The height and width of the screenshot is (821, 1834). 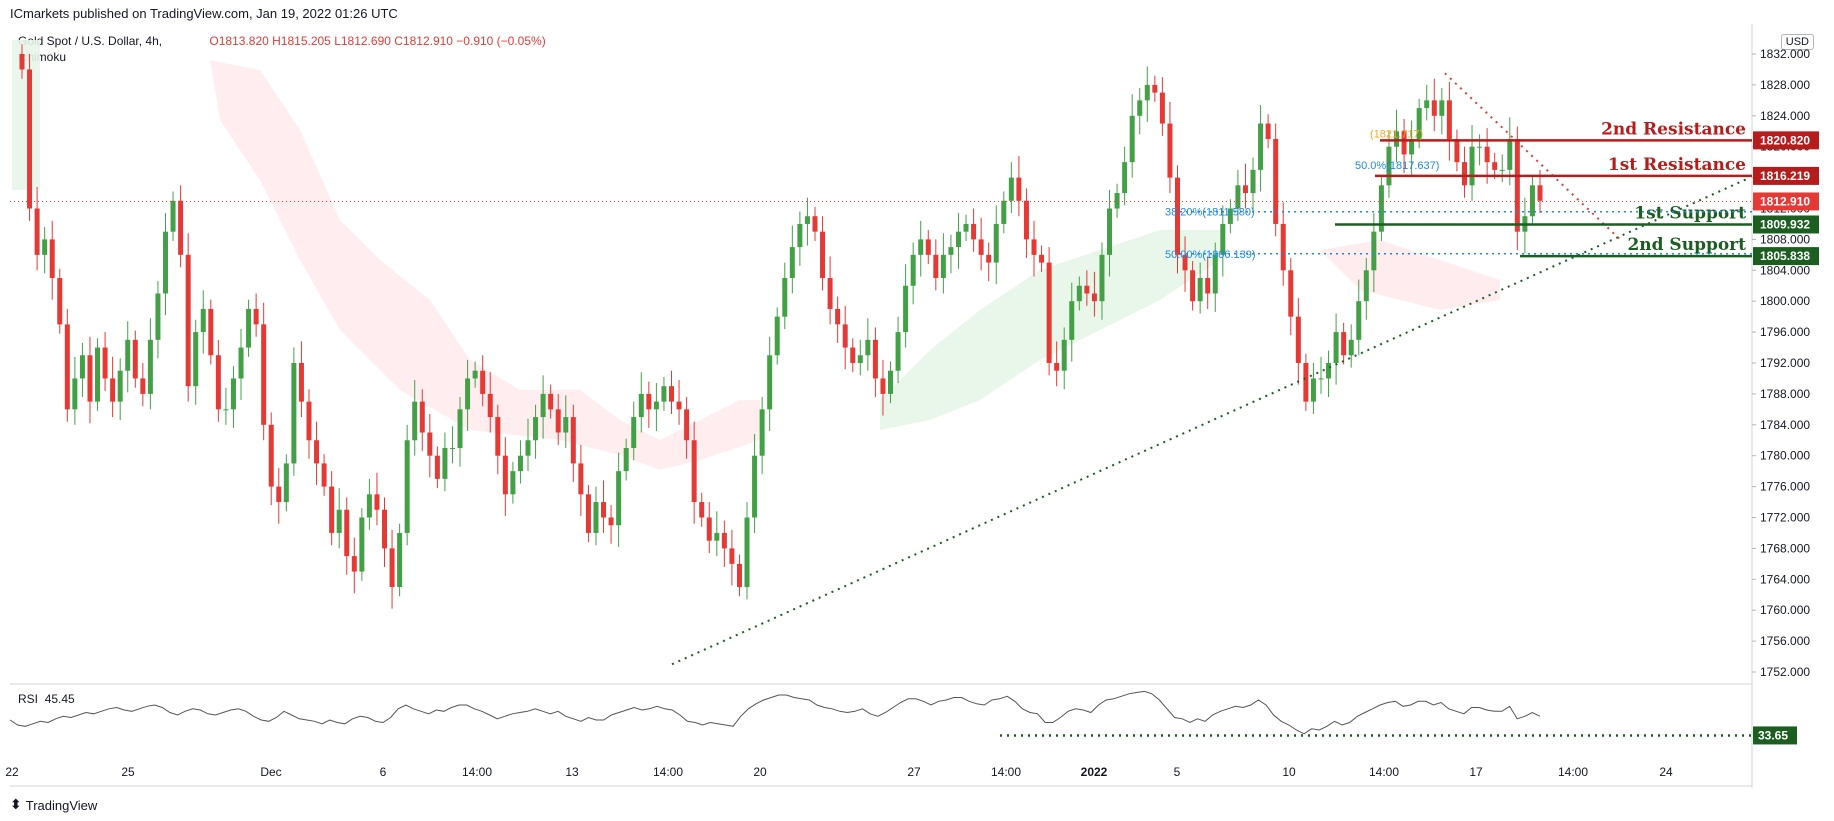 What do you see at coordinates (1785, 224) in the screenshot?
I see `level-price-label: 1809.932` at bounding box center [1785, 224].